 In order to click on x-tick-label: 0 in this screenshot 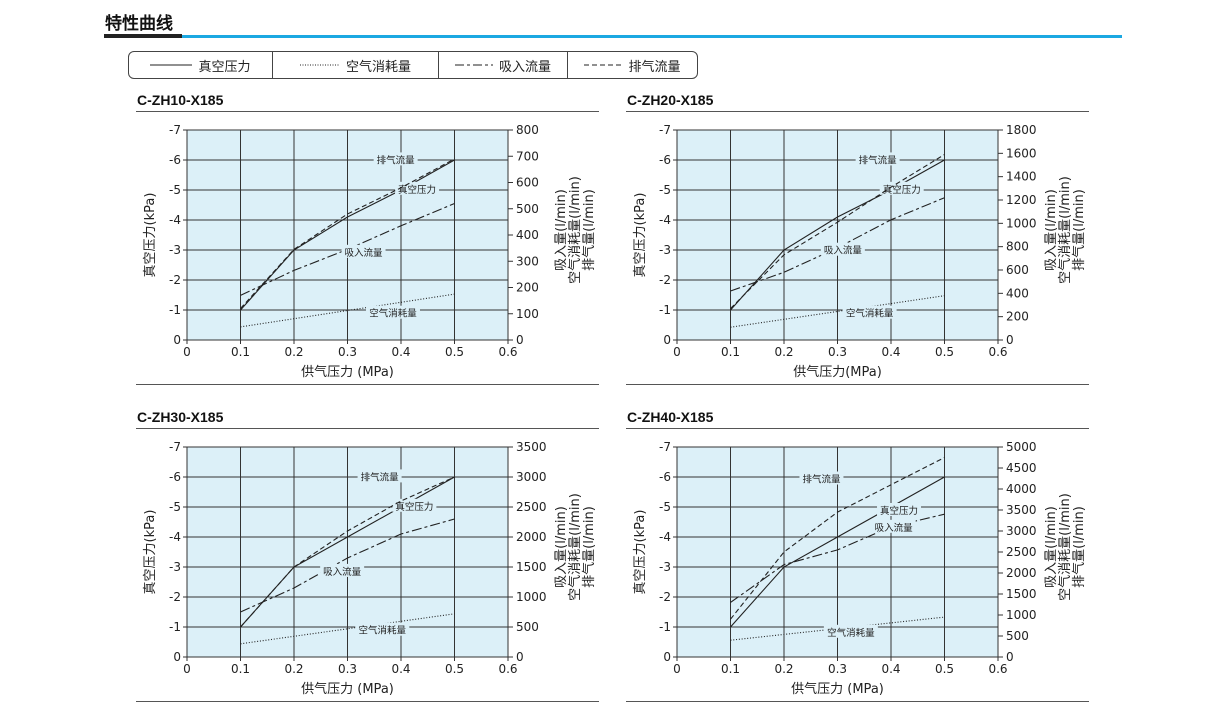, I will do `click(187, 669)`.